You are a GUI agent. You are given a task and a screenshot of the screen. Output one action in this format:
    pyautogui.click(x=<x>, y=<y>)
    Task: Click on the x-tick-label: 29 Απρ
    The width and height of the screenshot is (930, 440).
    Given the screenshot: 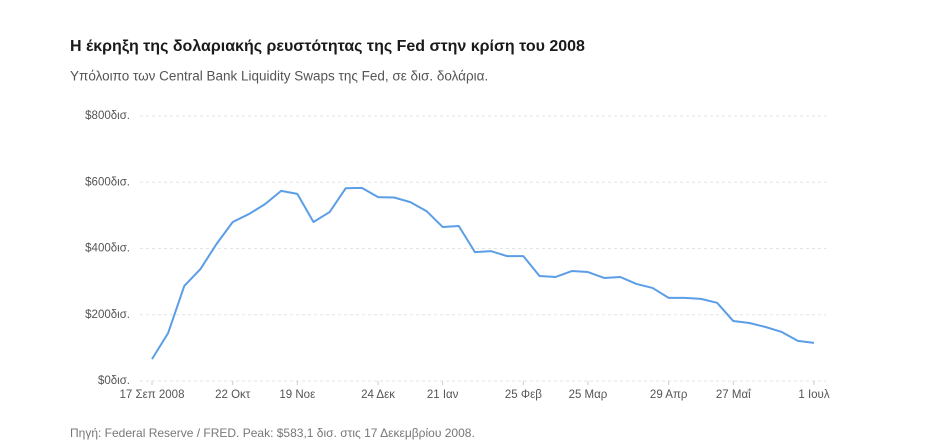 What is the action you would take?
    pyautogui.click(x=669, y=395)
    